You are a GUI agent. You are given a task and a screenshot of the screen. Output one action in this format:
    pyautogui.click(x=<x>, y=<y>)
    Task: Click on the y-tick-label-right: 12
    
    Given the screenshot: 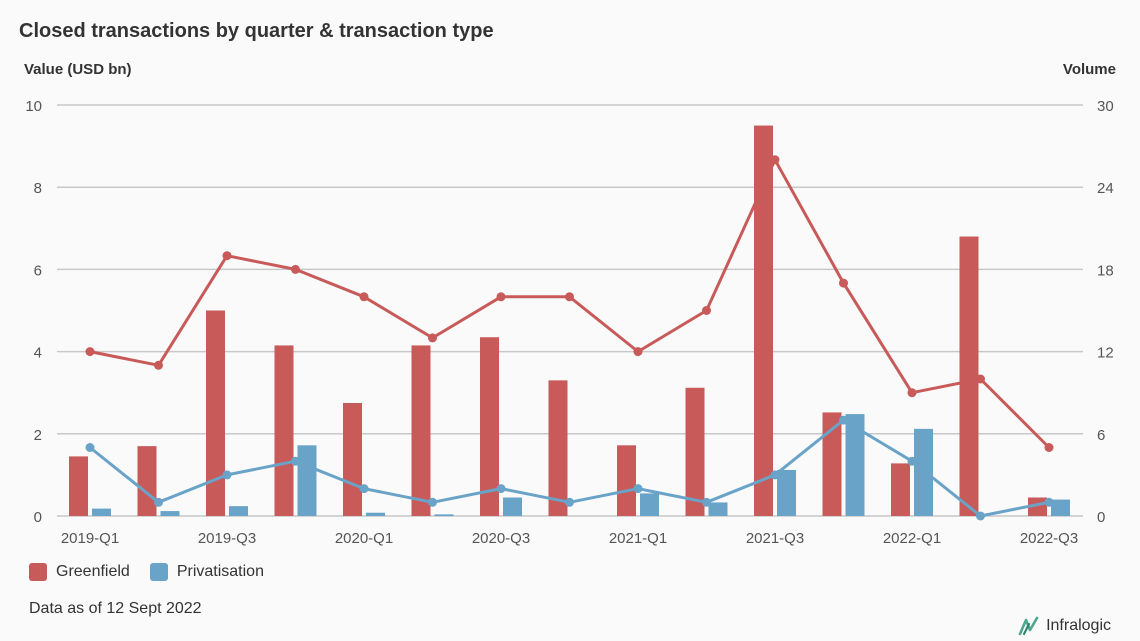 What is the action you would take?
    pyautogui.click(x=1105, y=353)
    